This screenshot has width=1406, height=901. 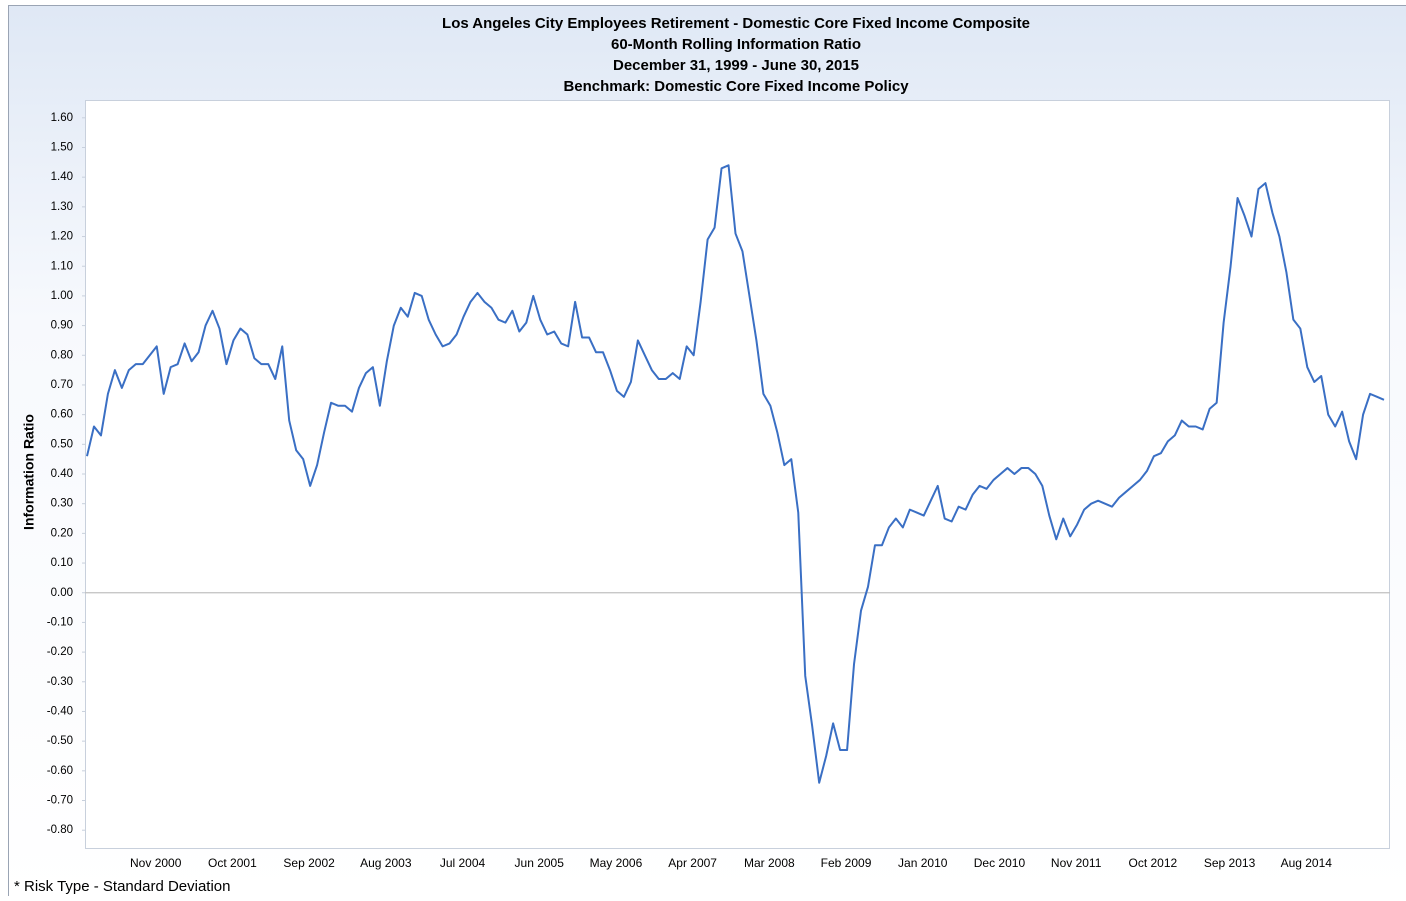 What do you see at coordinates (923, 863) in the screenshot?
I see `x-tick-label: Jan 2010` at bounding box center [923, 863].